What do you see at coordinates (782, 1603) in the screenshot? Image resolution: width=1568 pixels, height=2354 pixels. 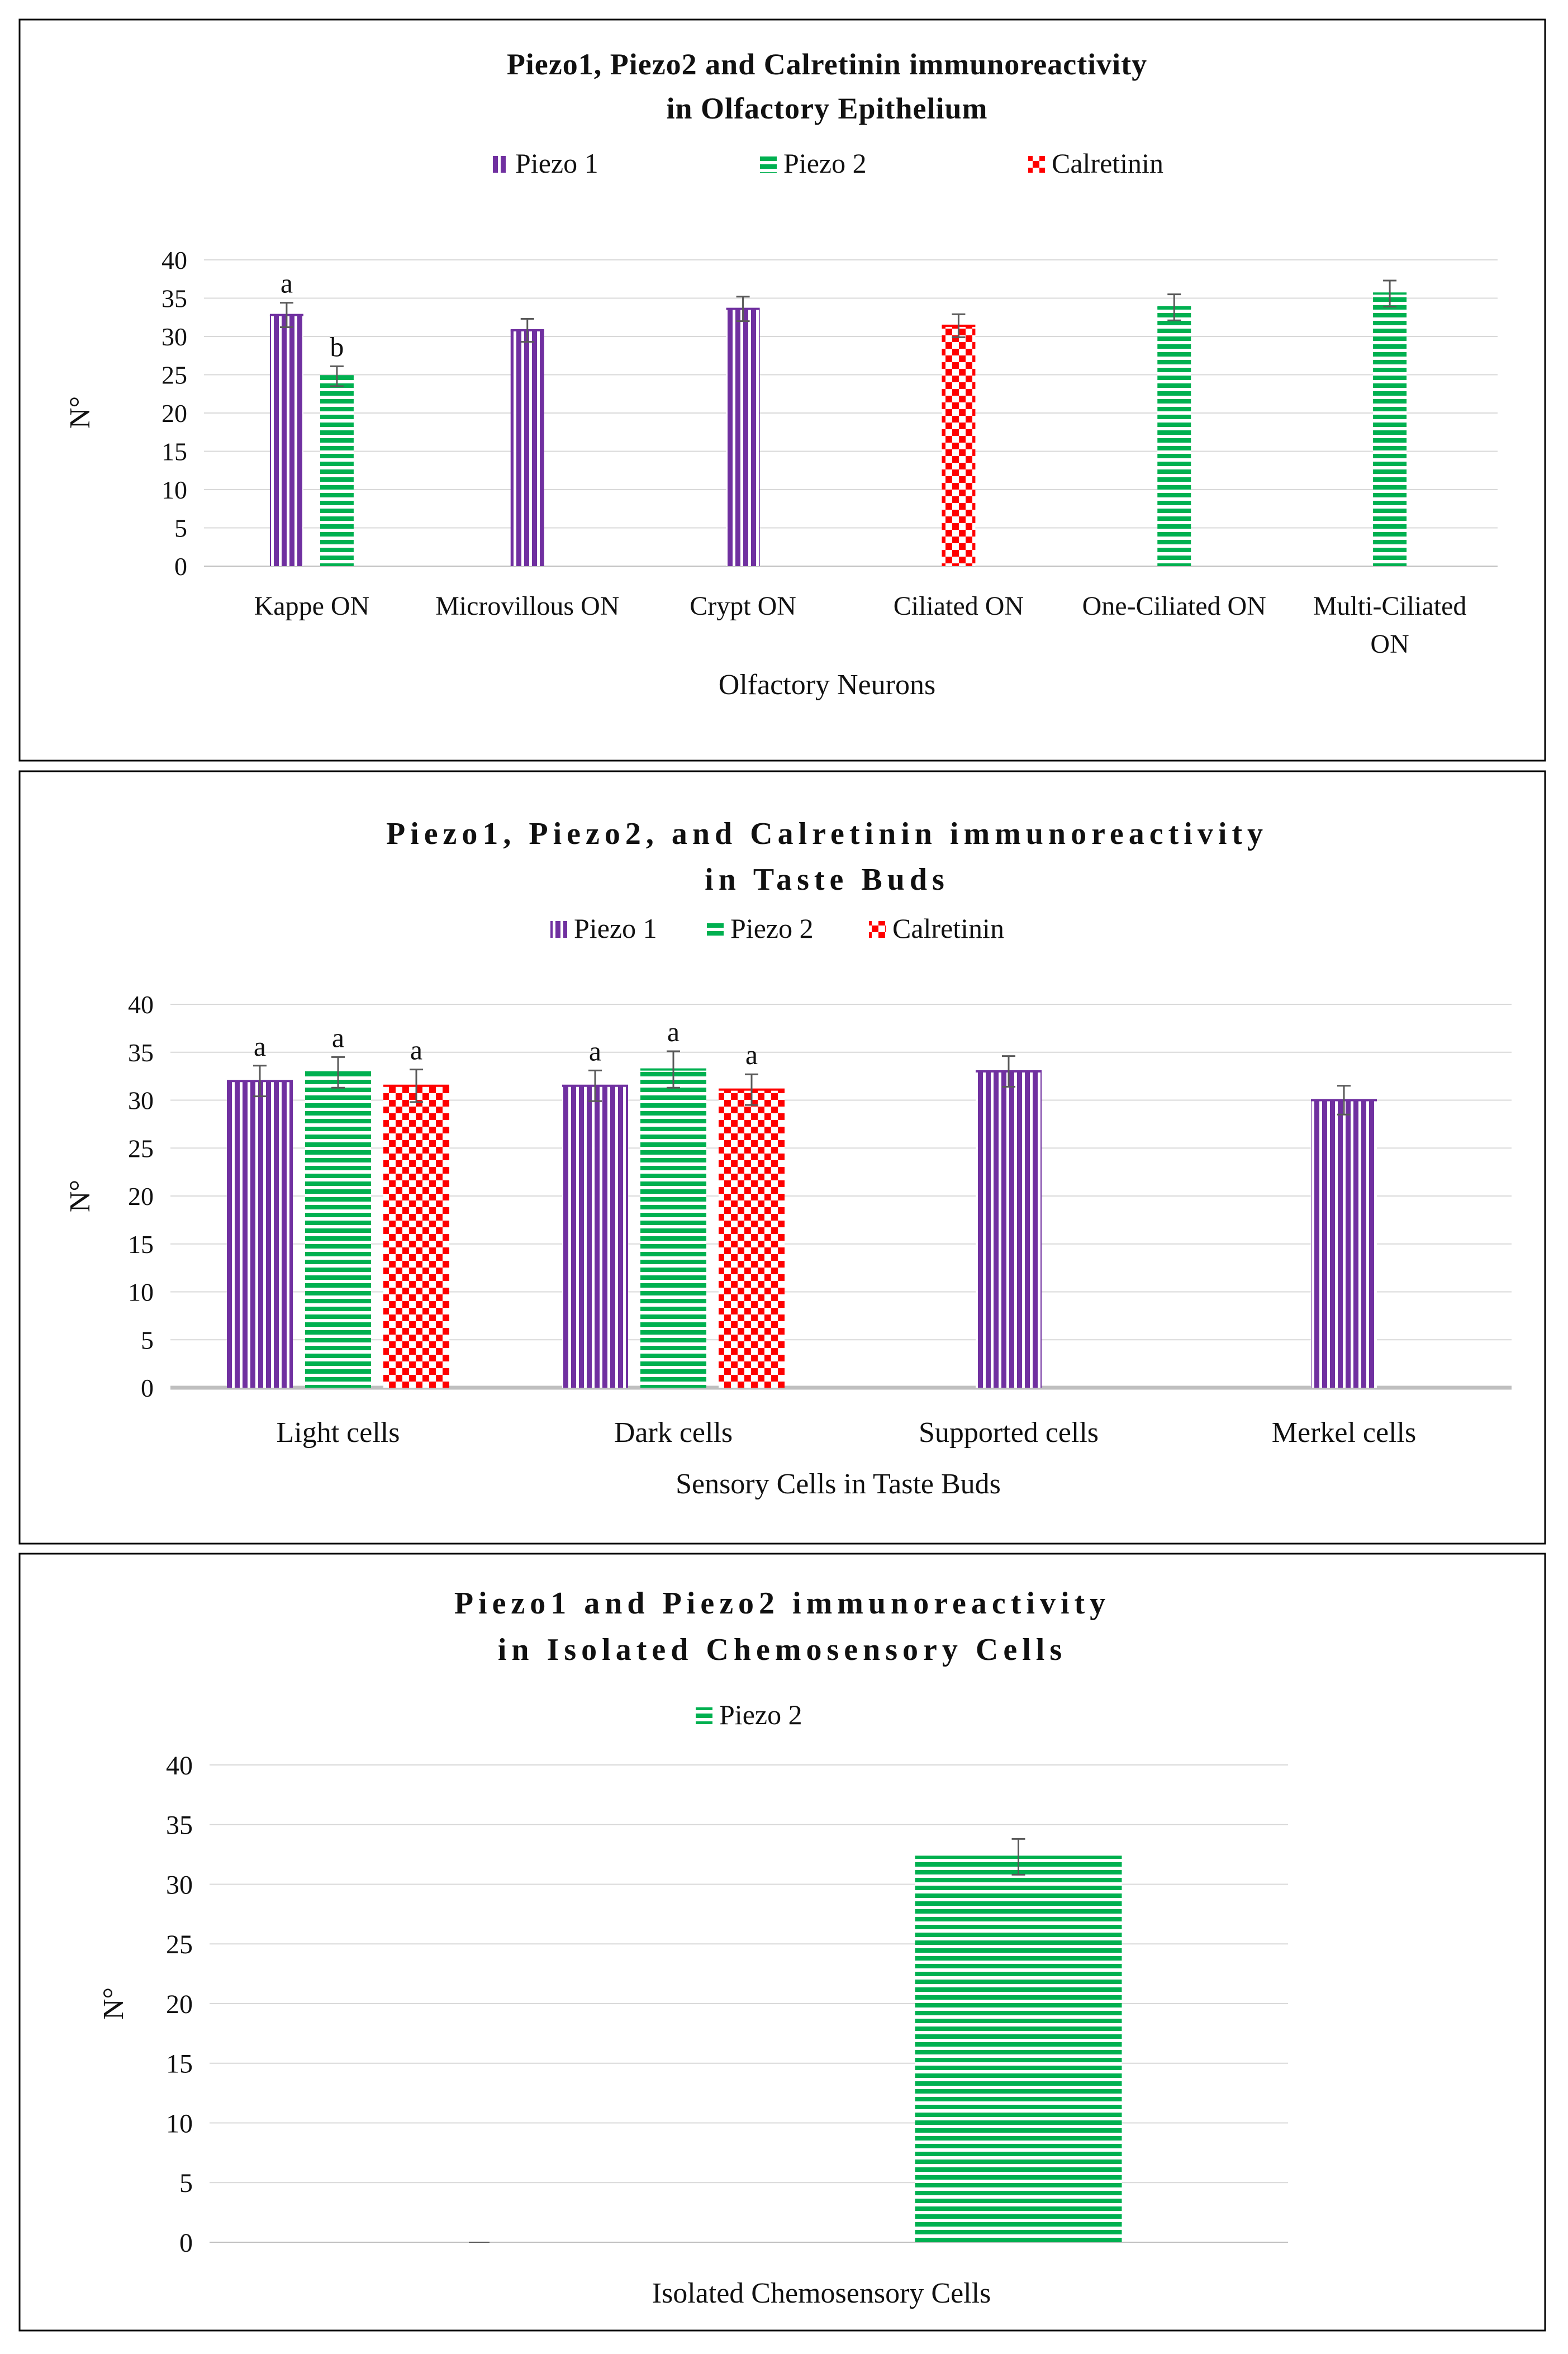 I see `chart-title: Piezo1 and Piezo2 immunoreactivity` at bounding box center [782, 1603].